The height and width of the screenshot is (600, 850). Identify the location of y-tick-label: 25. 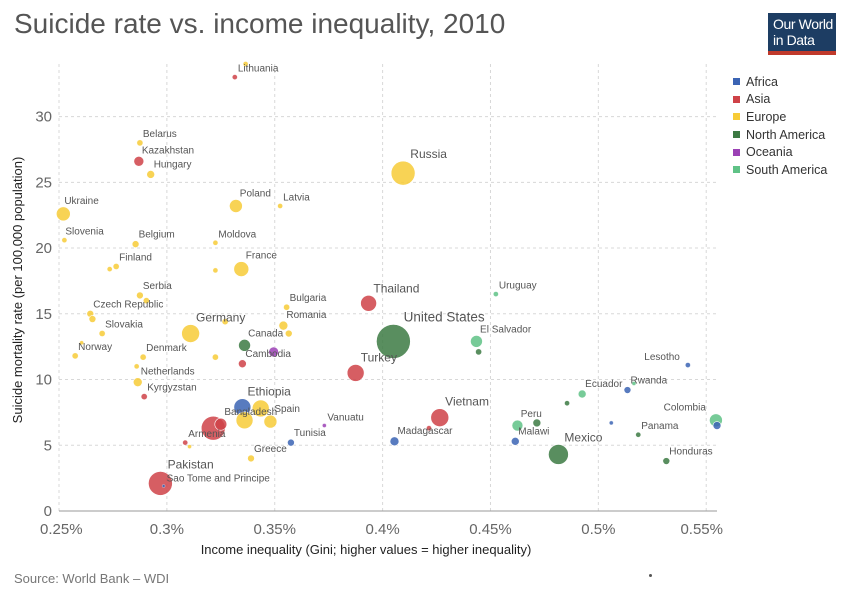
(43, 182).